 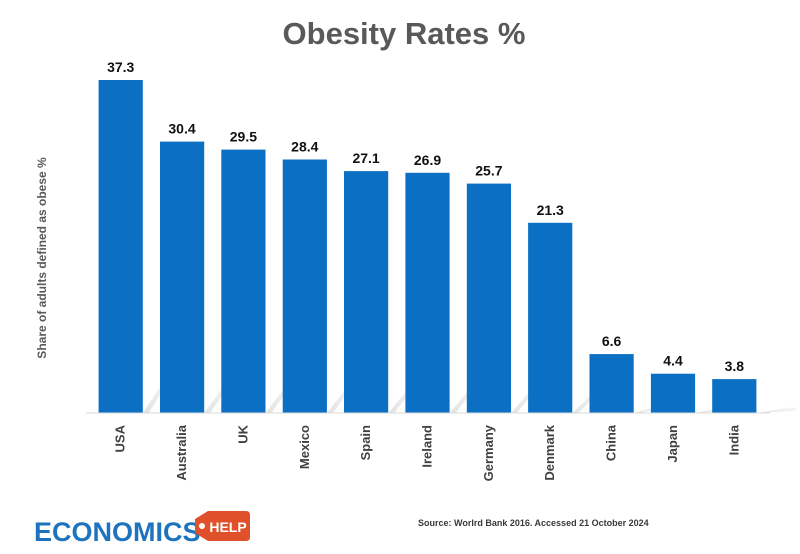 What do you see at coordinates (181, 452) in the screenshot?
I see `category-label: Australia` at bounding box center [181, 452].